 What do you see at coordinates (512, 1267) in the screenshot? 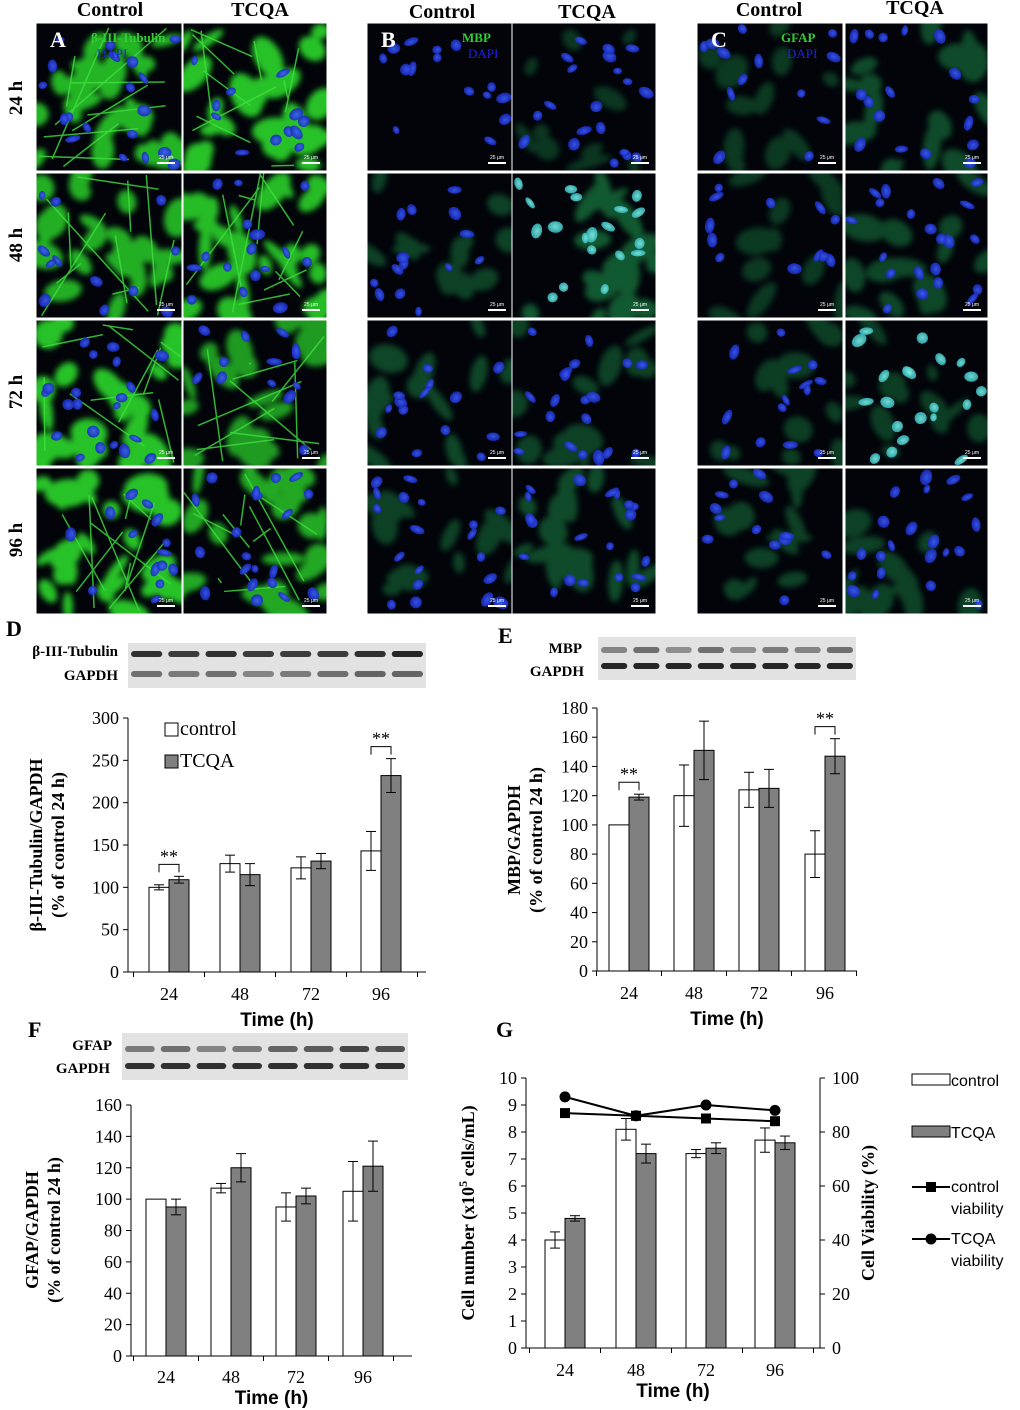
I see `y-tick-label: 3` at bounding box center [512, 1267].